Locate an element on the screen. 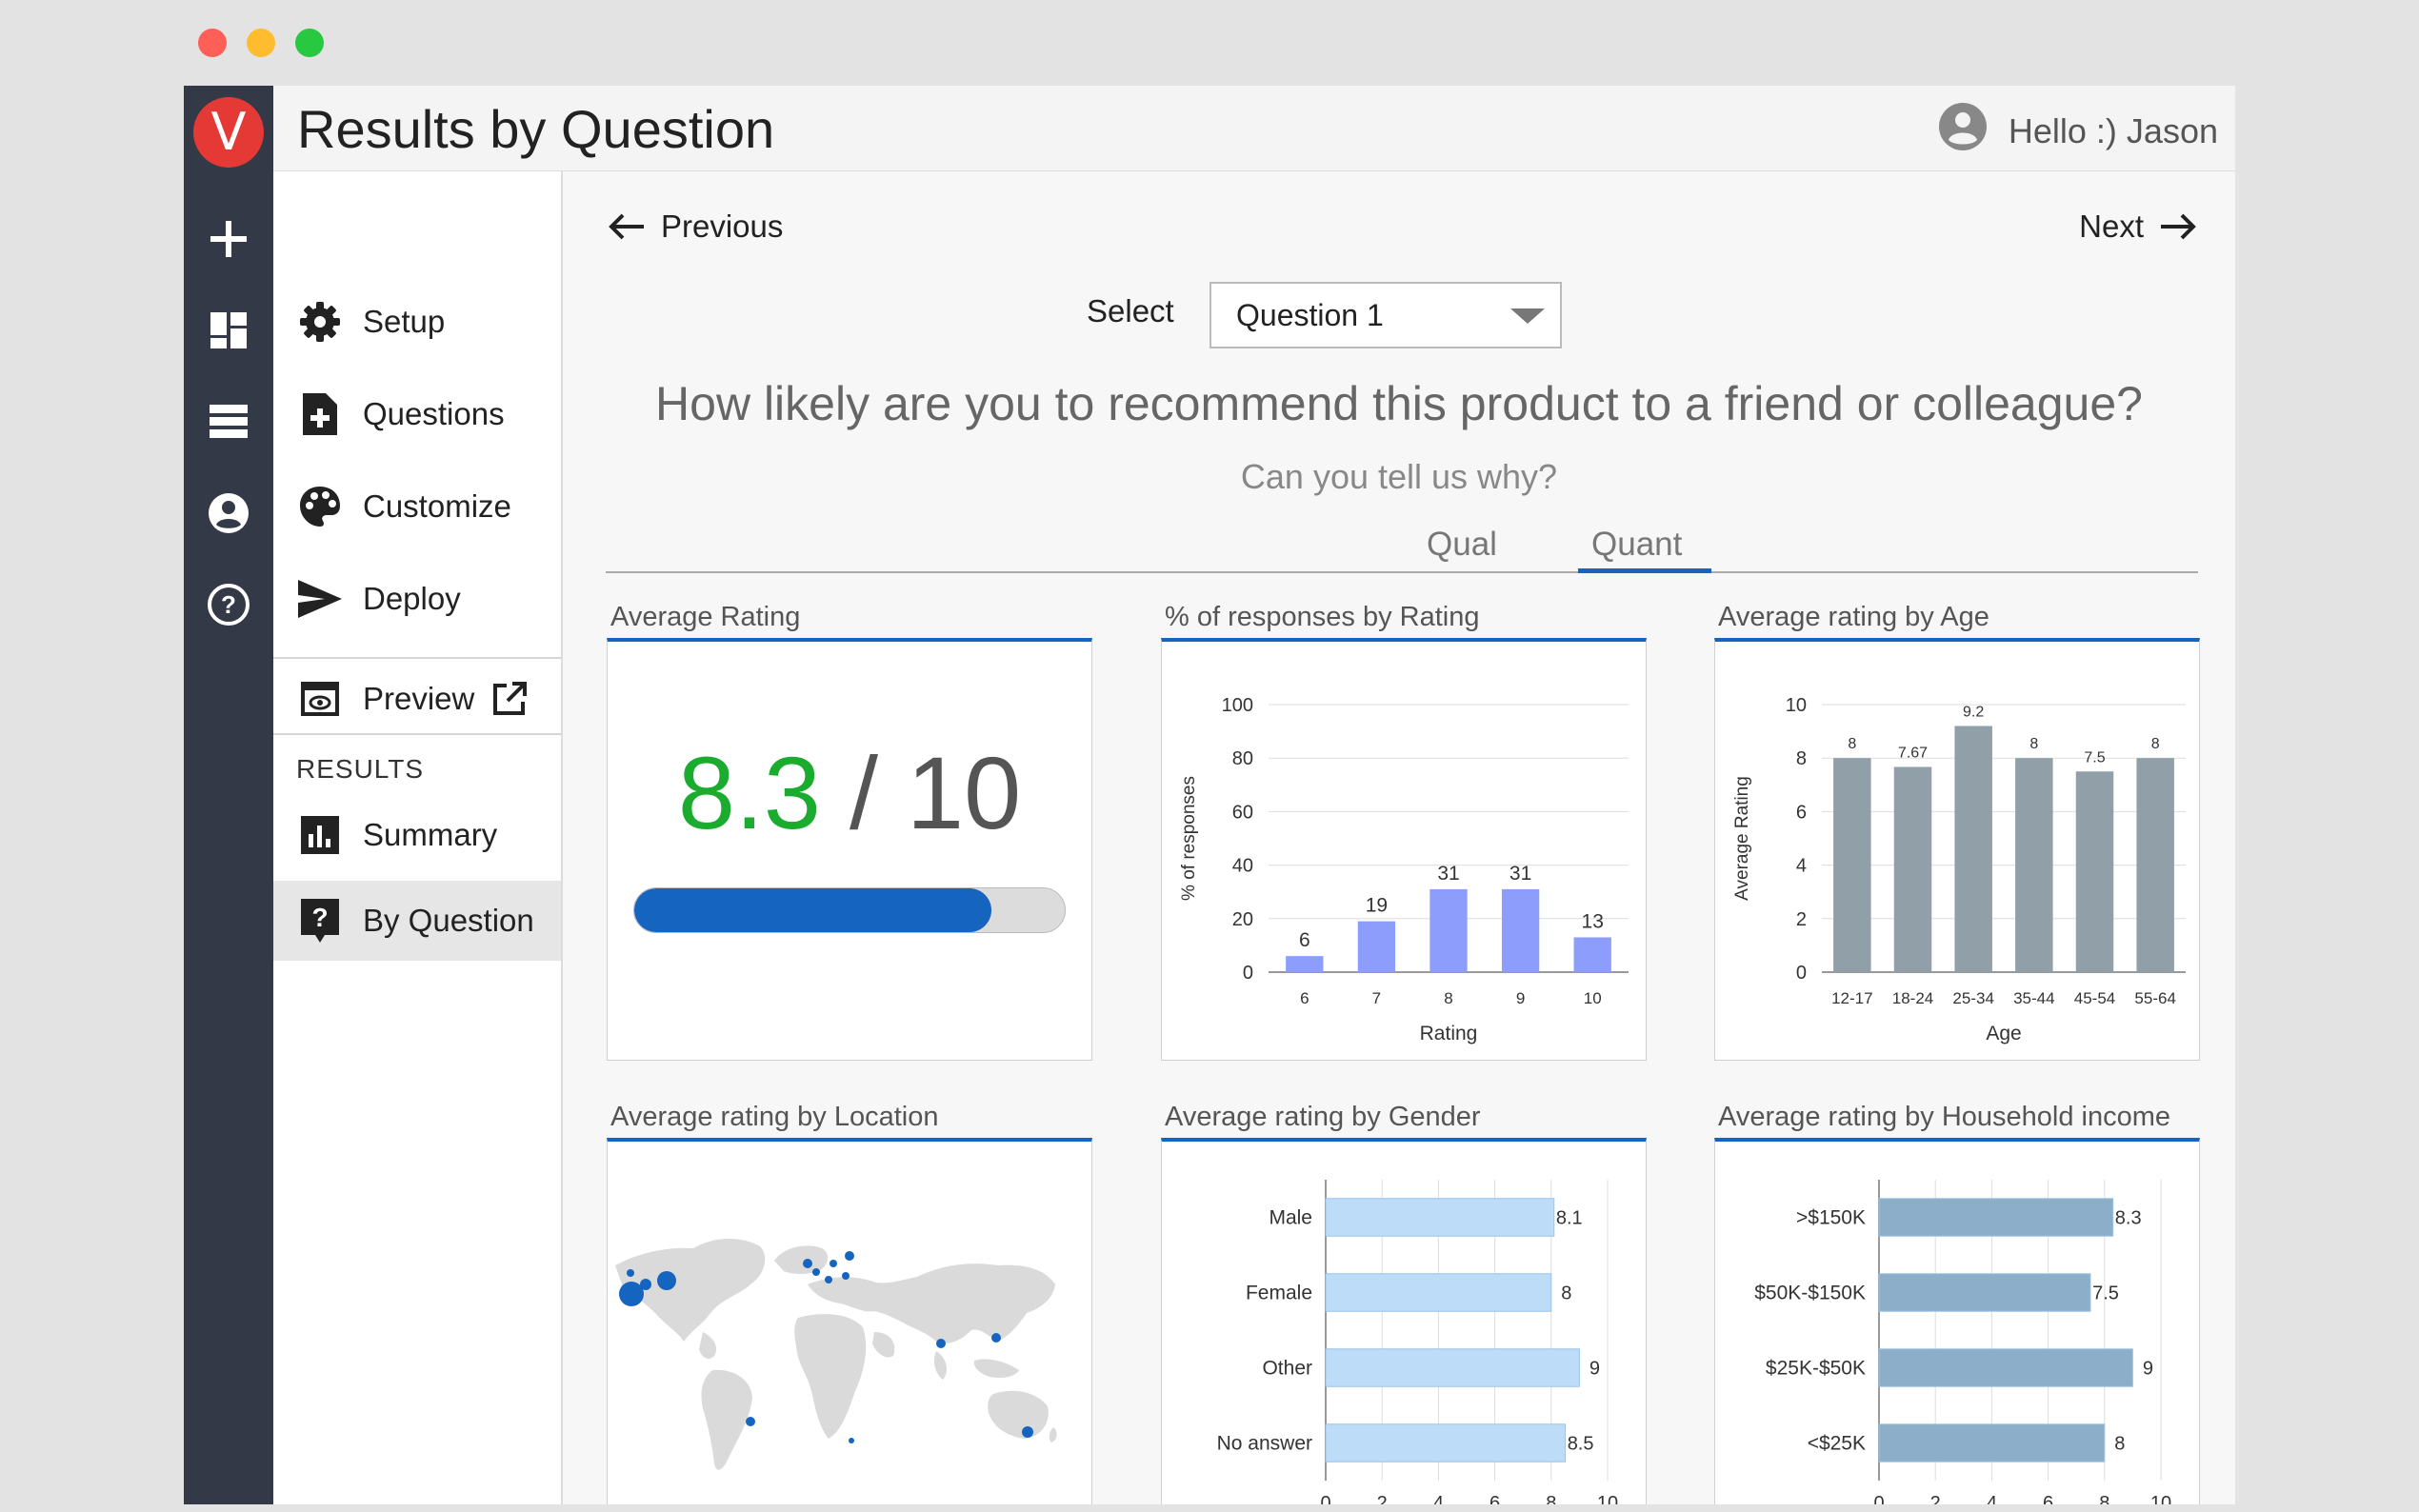 The width and height of the screenshot is (2419, 1512). zoom-window-button is located at coordinates (309, 43).